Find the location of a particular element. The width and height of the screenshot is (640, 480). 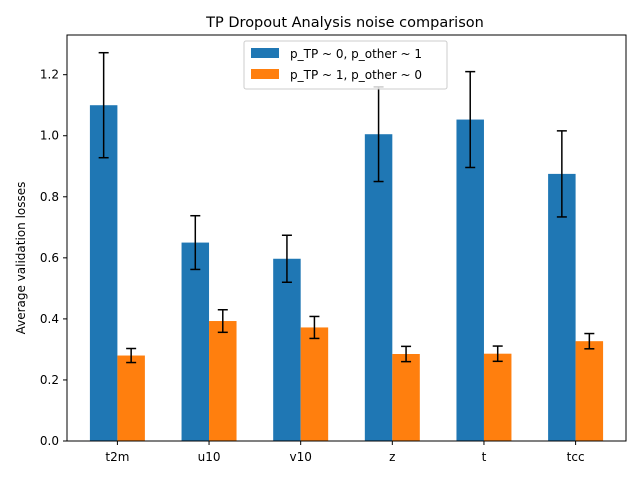

y-axis-label: Average validation losses is located at coordinates (21, 258).